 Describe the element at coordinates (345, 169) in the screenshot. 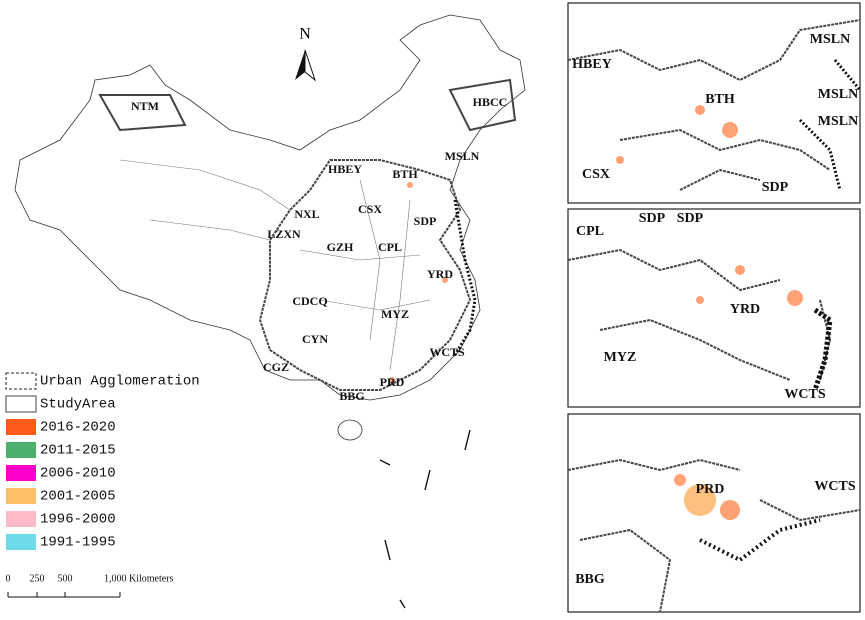

I see `region-label: HBEY` at that location.